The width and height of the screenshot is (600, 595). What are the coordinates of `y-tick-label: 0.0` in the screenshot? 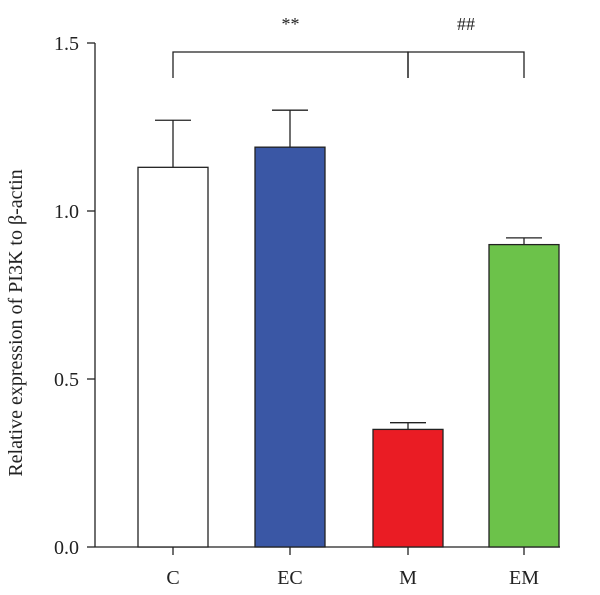 It's located at (66, 548).